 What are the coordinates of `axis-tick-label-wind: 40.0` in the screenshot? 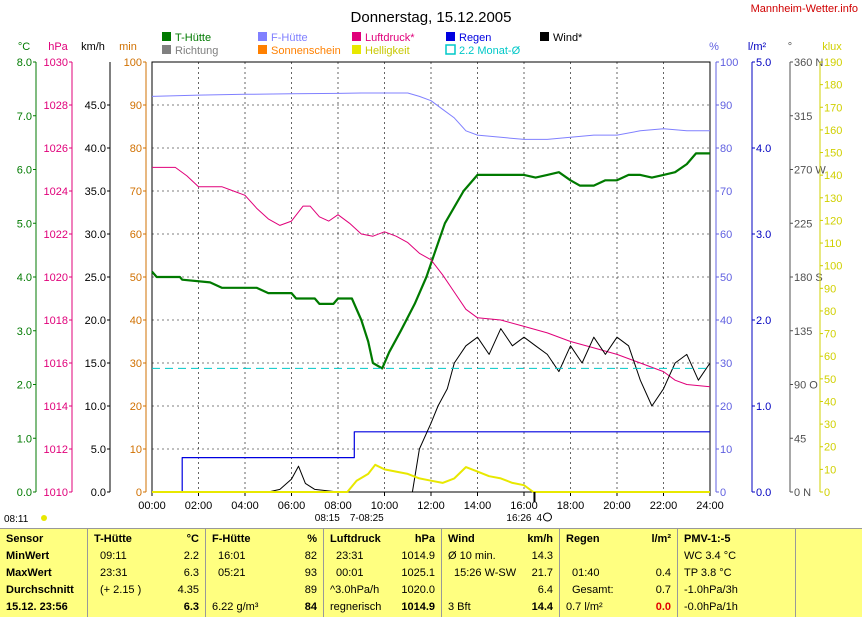 It's located at (95, 149).